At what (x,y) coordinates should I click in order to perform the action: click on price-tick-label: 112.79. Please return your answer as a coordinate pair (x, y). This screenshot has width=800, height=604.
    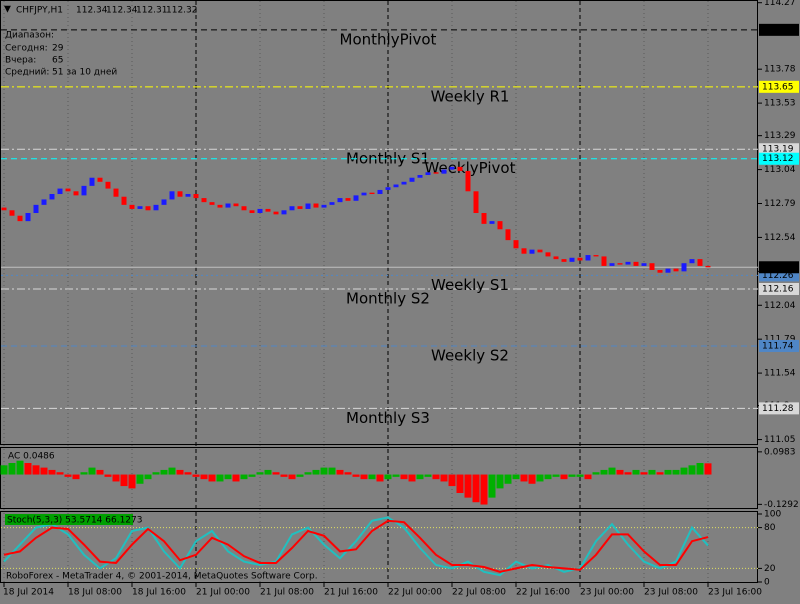
    Looking at the image, I should click on (780, 204).